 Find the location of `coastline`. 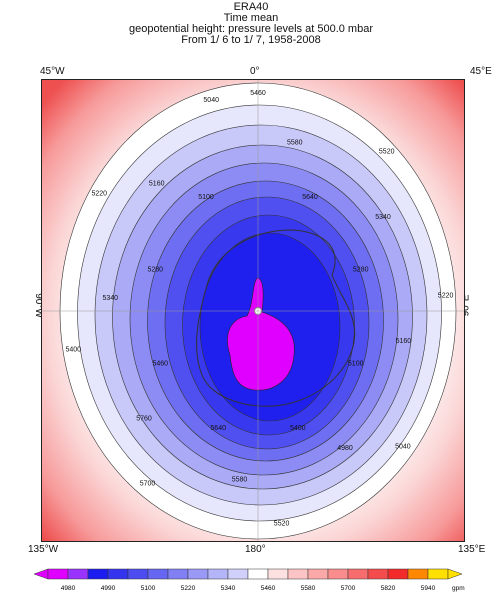

coastline is located at coordinates (276, 318).